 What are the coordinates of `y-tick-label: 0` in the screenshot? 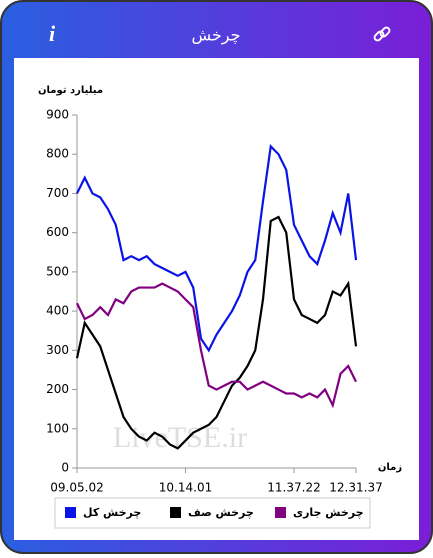 It's located at (65, 468).